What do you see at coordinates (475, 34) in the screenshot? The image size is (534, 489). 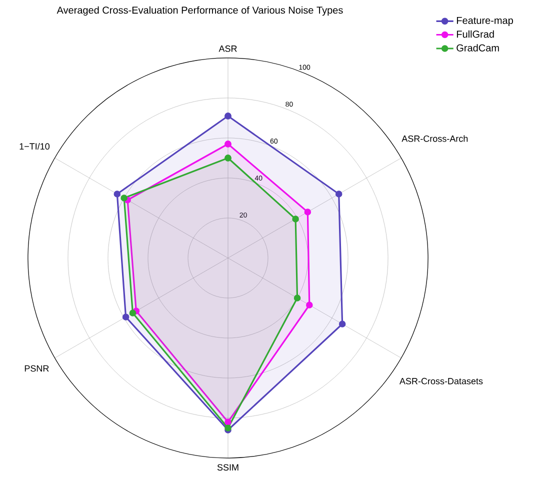 I see `legend-label: FullGrad` at bounding box center [475, 34].